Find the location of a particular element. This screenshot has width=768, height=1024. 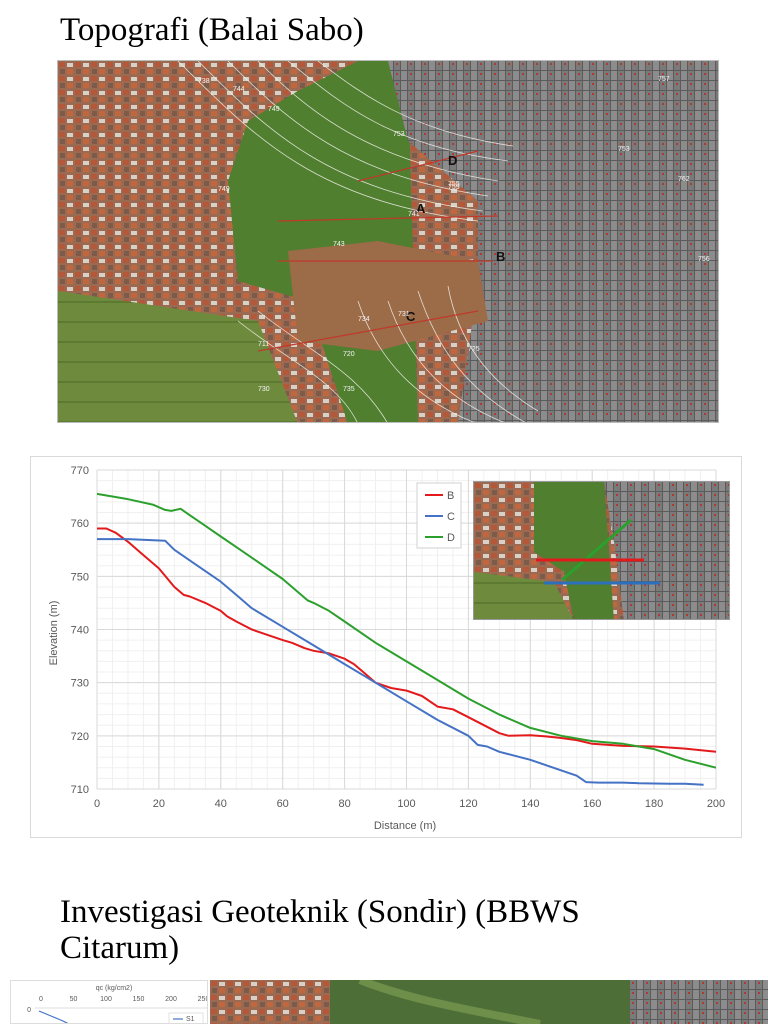

x-tick-label: 20 is located at coordinates (159, 804).